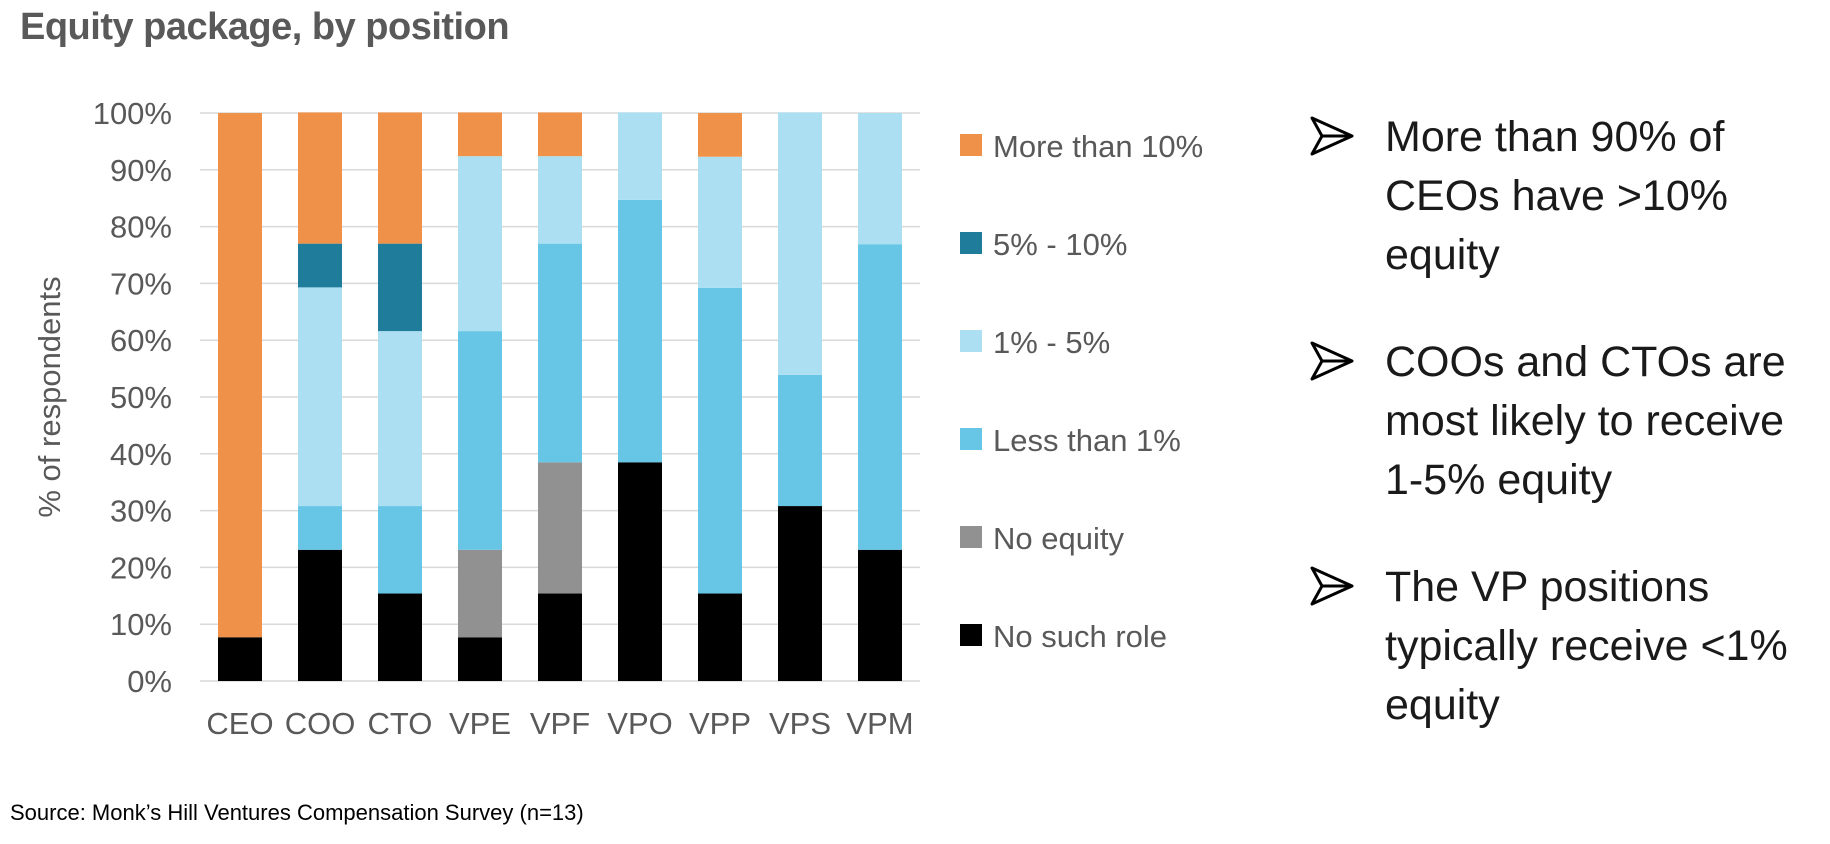 The width and height of the screenshot is (1830, 844). I want to click on y-tick-label: 30%, so click(141, 511).